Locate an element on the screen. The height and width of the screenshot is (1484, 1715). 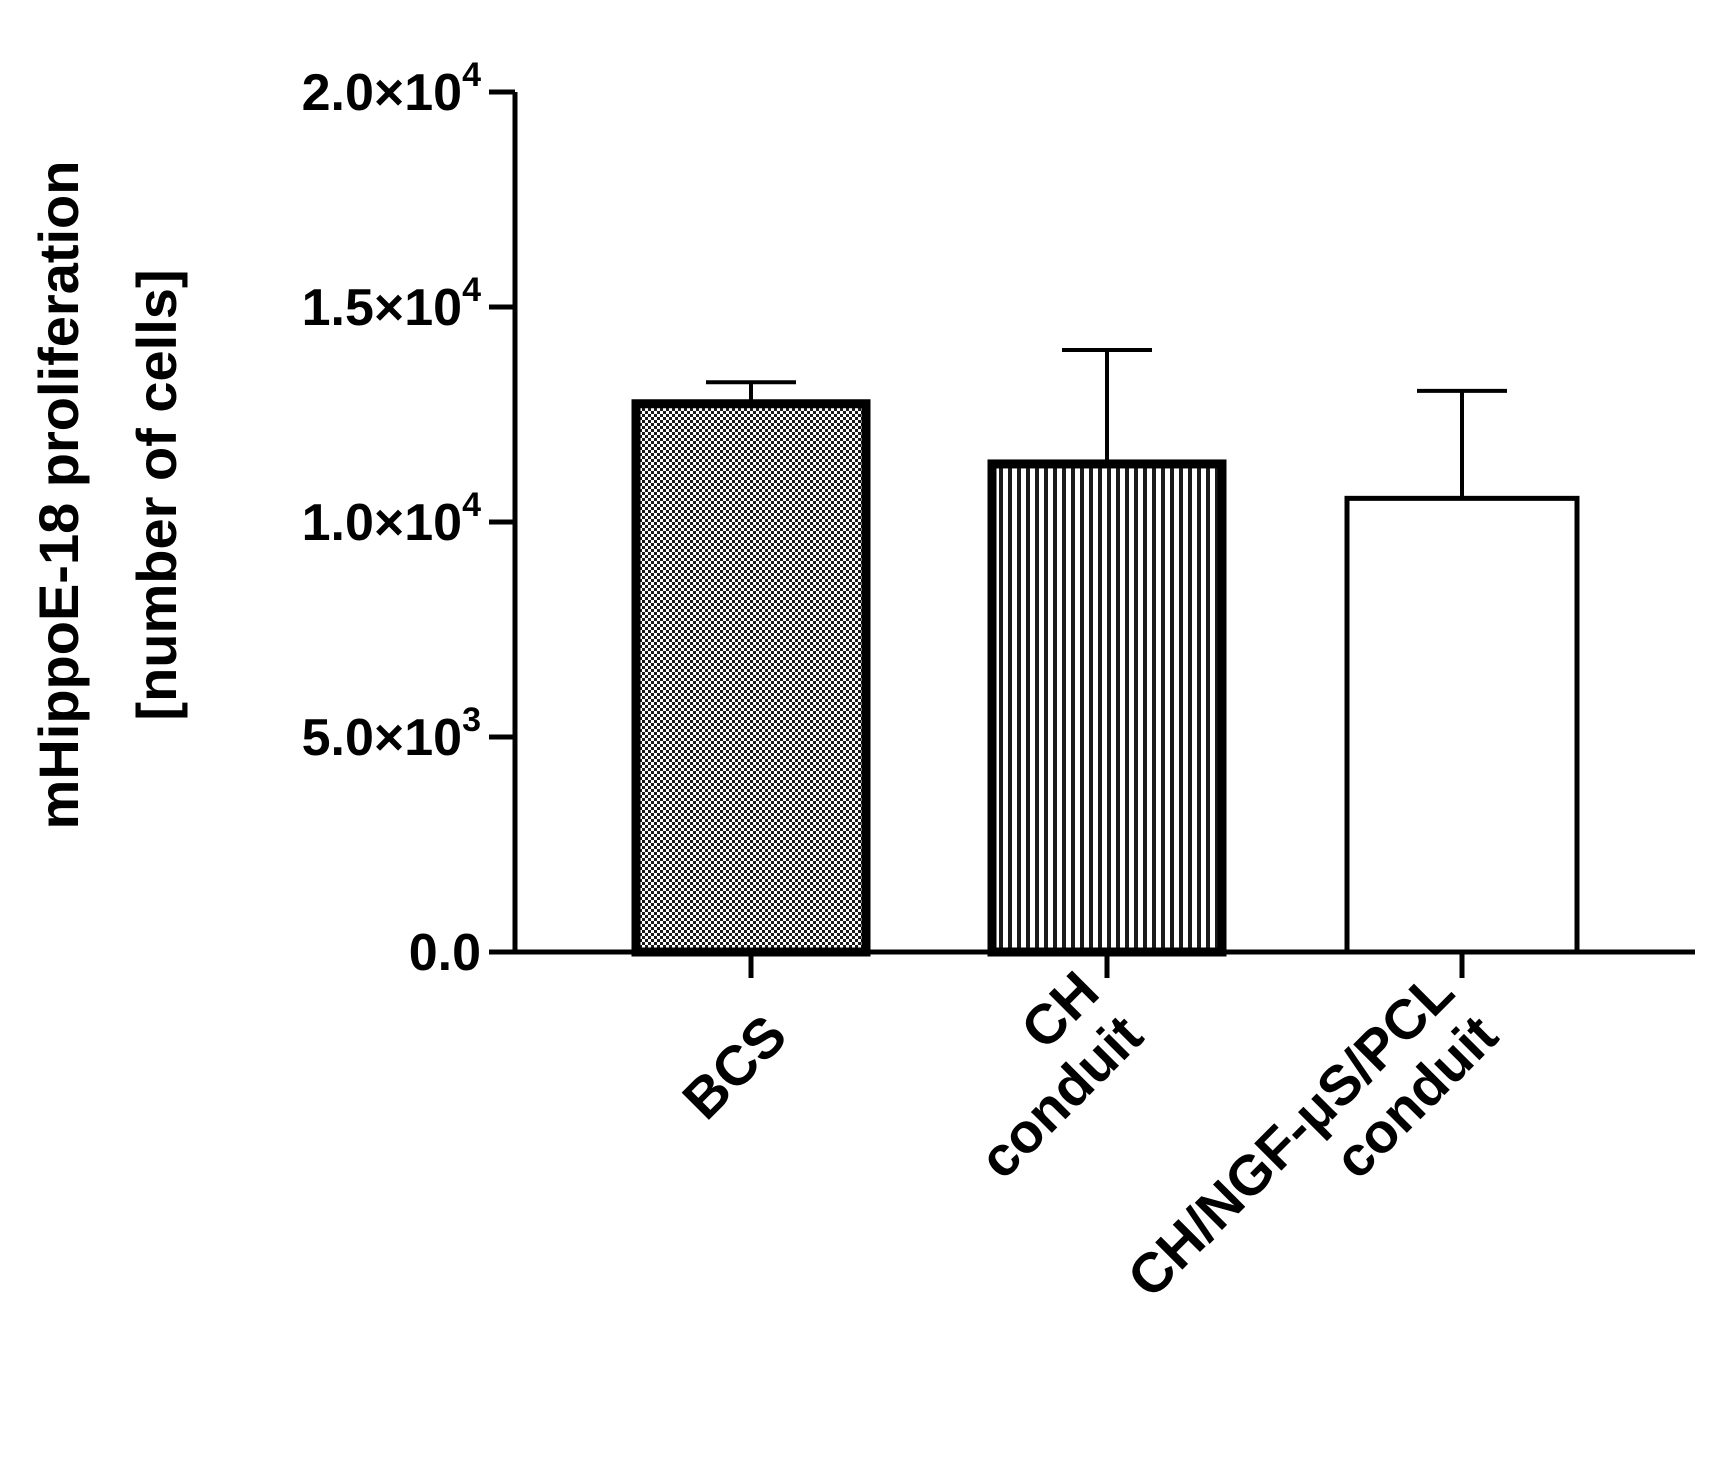
y-axis-title-line: [number of cells] is located at coordinates (156, 494).